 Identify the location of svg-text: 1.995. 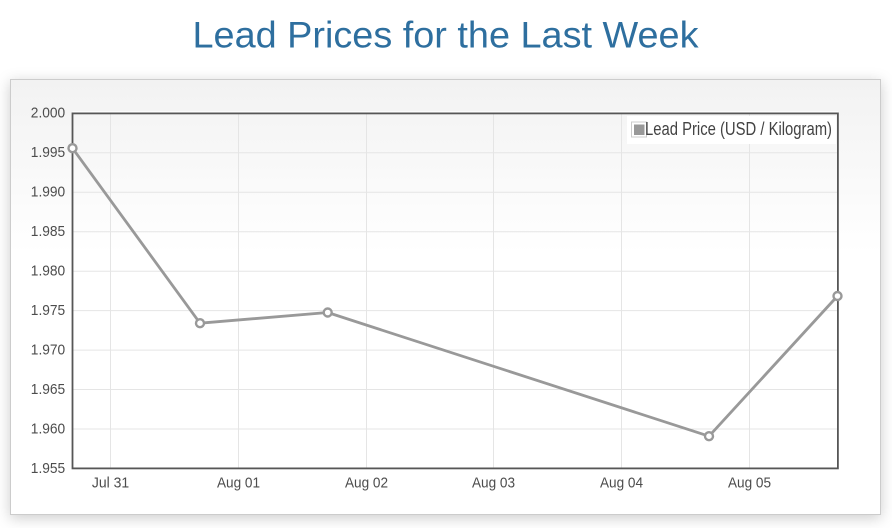
(48, 152).